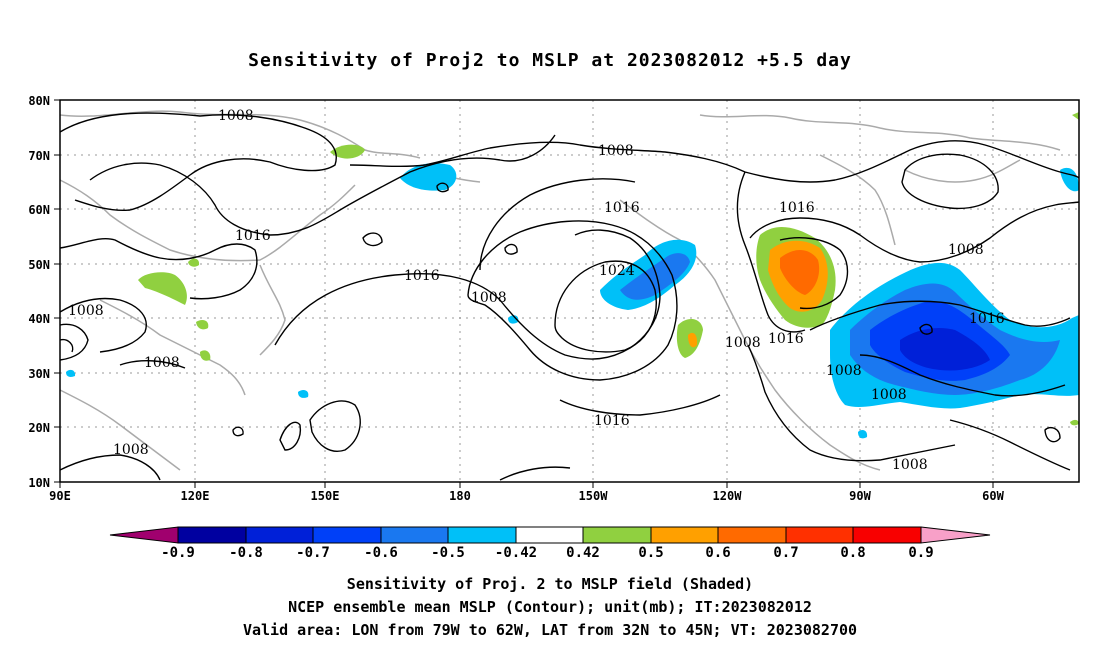 This screenshot has height=650, width=1100. Describe the element at coordinates (39, 428) in the screenshot. I see `lat-label: 20N` at that location.